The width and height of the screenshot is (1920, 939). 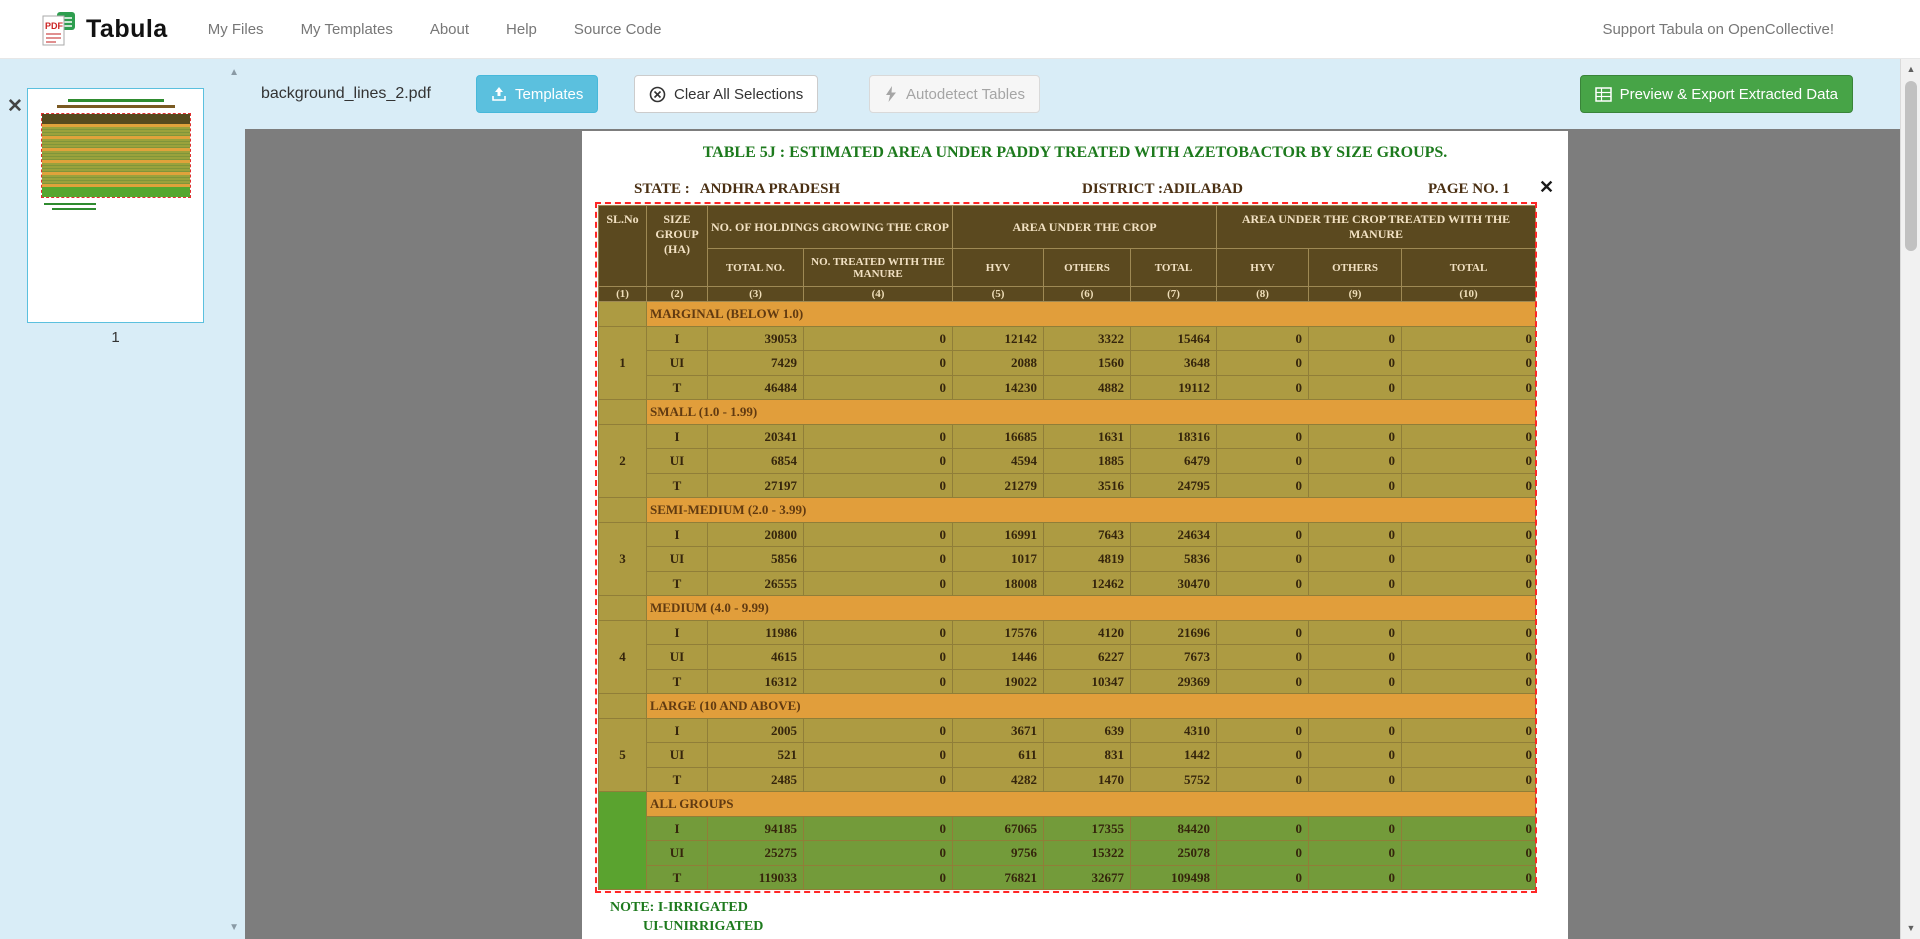 What do you see at coordinates (1068, 877) in the screenshot?
I see `table-row: T 119033 0 76821 32677 109498 0 0 0` at bounding box center [1068, 877].